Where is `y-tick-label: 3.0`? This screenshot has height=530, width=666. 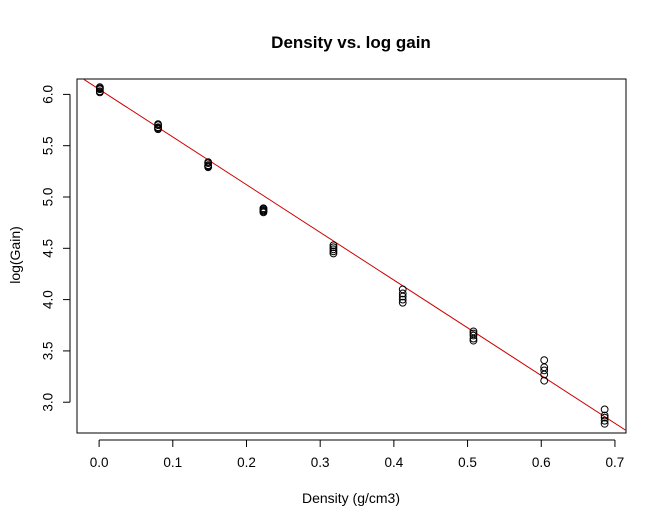
y-tick-label: 3.0 is located at coordinates (48, 402).